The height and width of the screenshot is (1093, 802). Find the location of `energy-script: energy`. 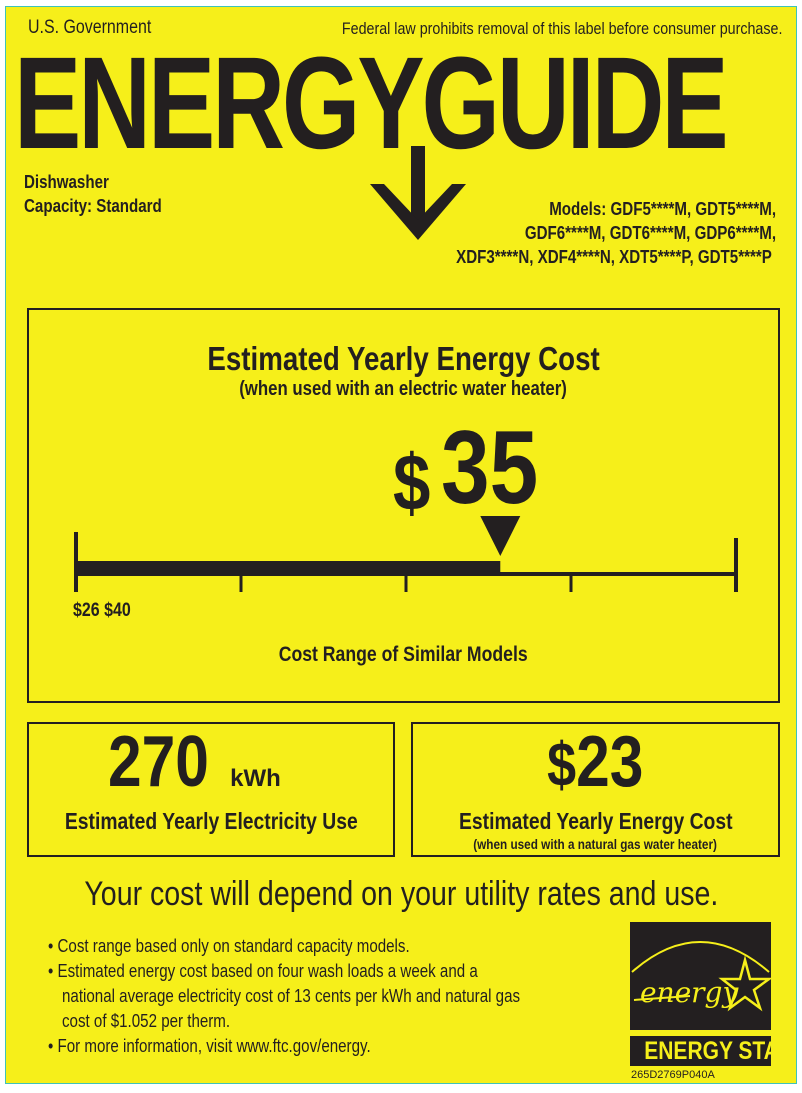

energy-script: energy is located at coordinates (689, 992).